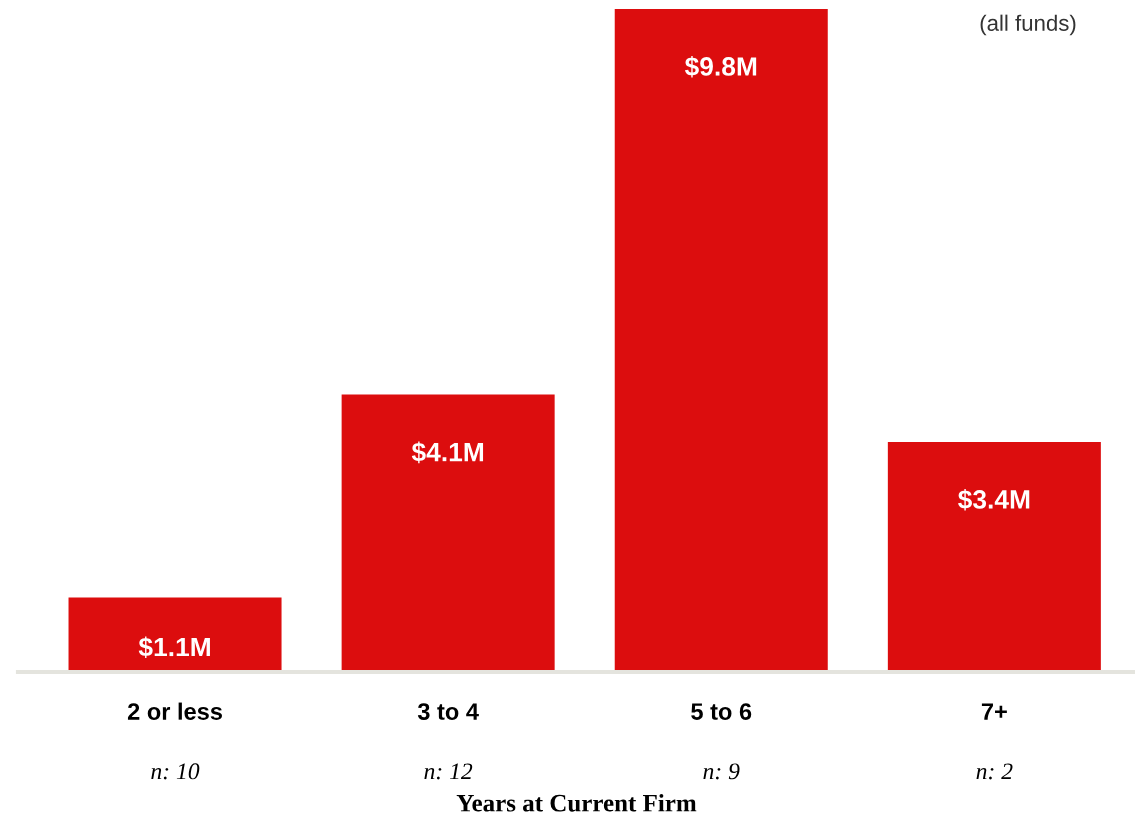  What do you see at coordinates (448, 711) in the screenshot?
I see `x-tick-label: 3 to 4` at bounding box center [448, 711].